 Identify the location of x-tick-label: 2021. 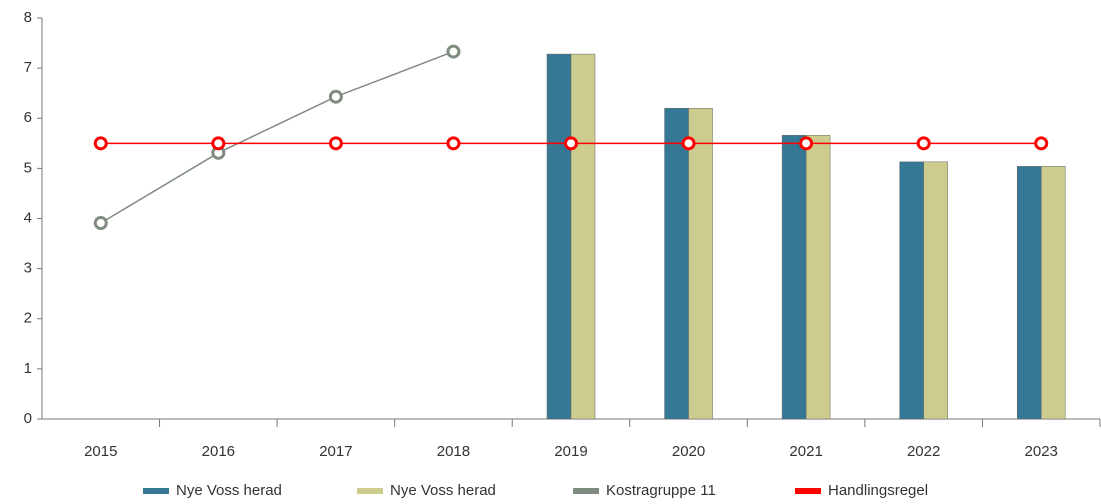
(805, 451).